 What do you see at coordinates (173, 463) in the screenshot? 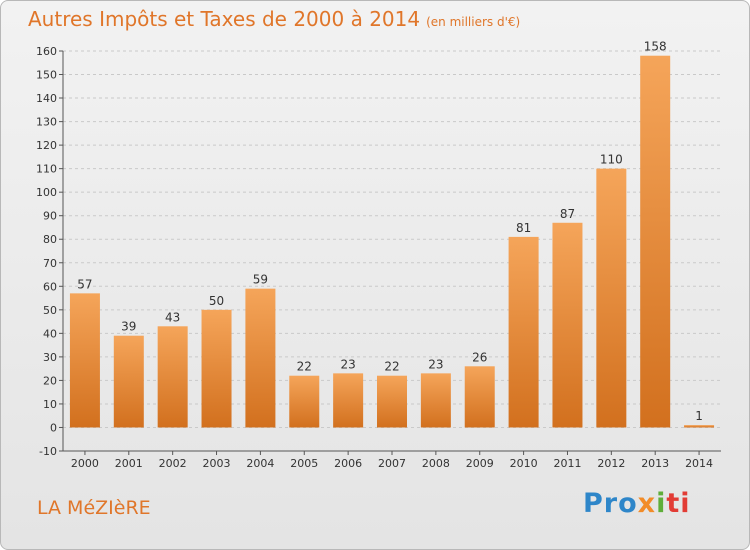
I see `x-tick-label: 2002` at bounding box center [173, 463].